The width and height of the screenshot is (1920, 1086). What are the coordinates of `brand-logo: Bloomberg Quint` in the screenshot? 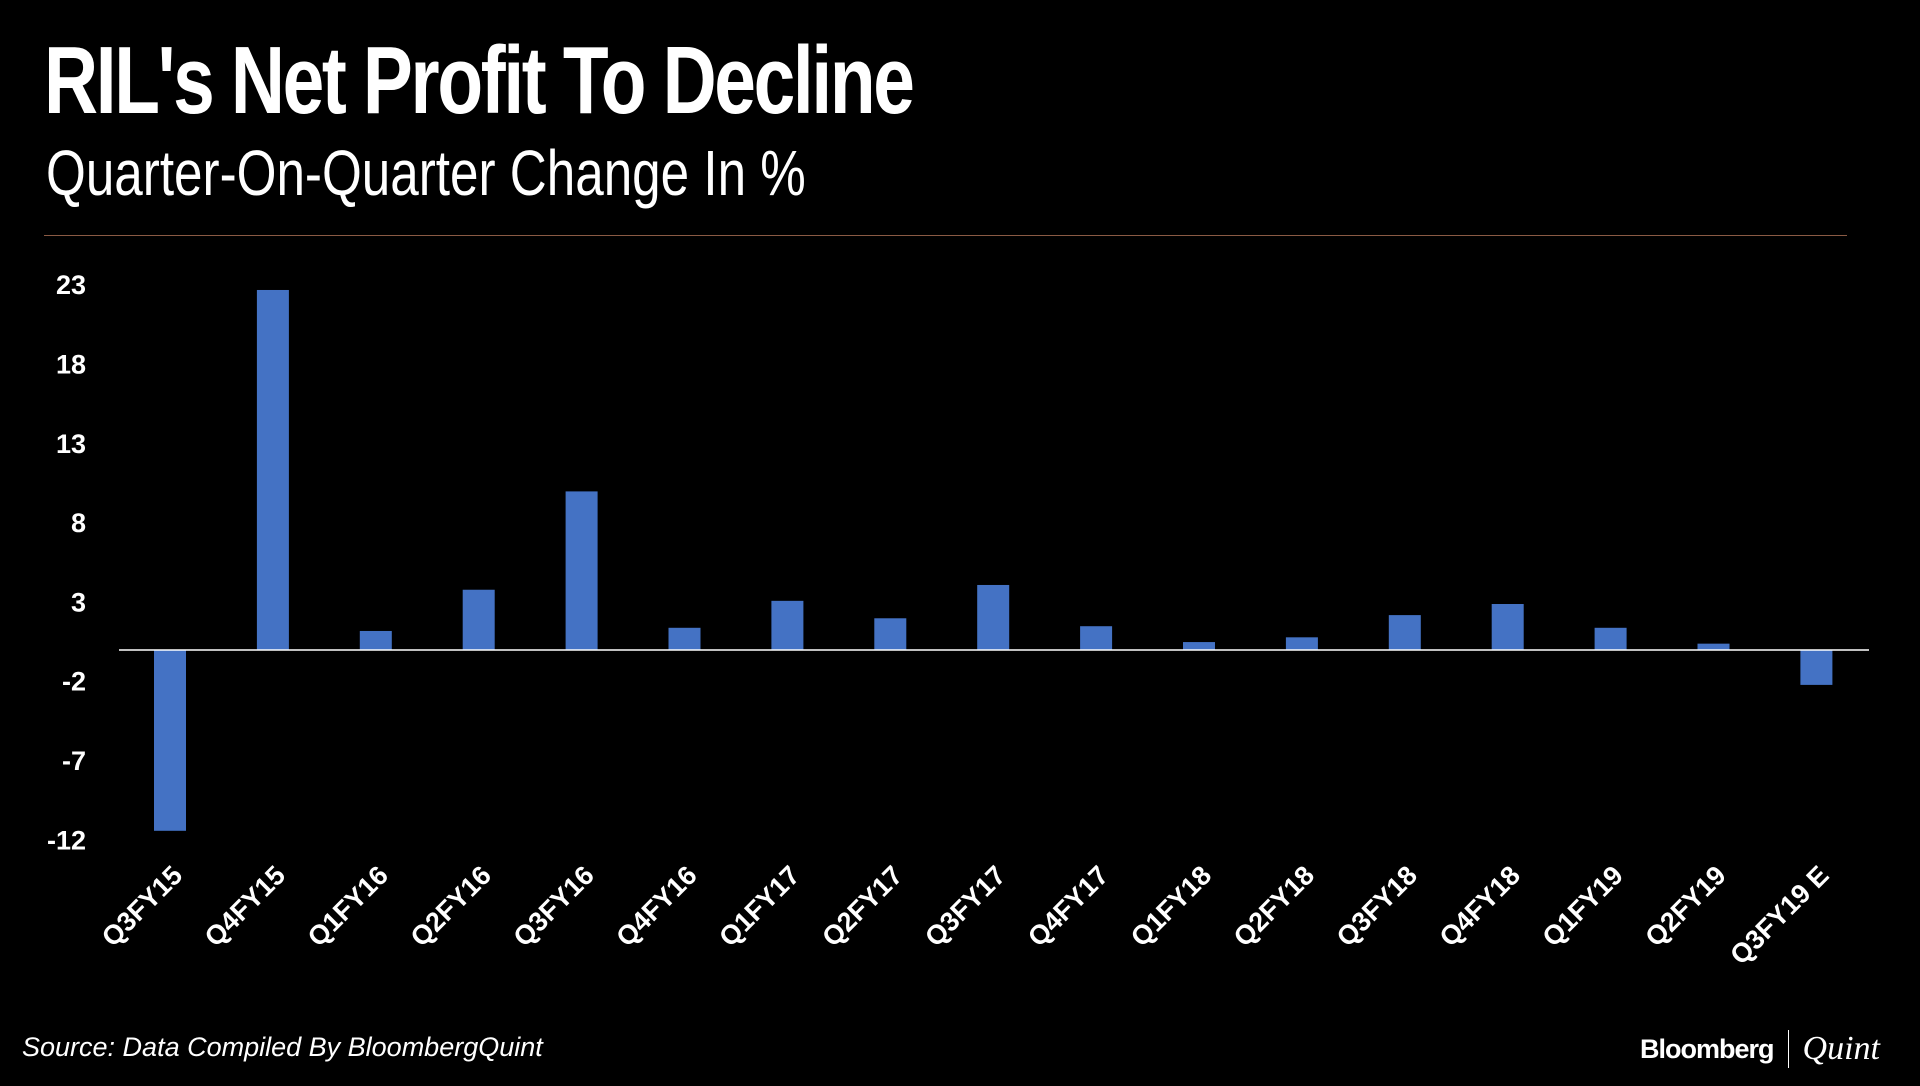 It's located at (1760, 1049).